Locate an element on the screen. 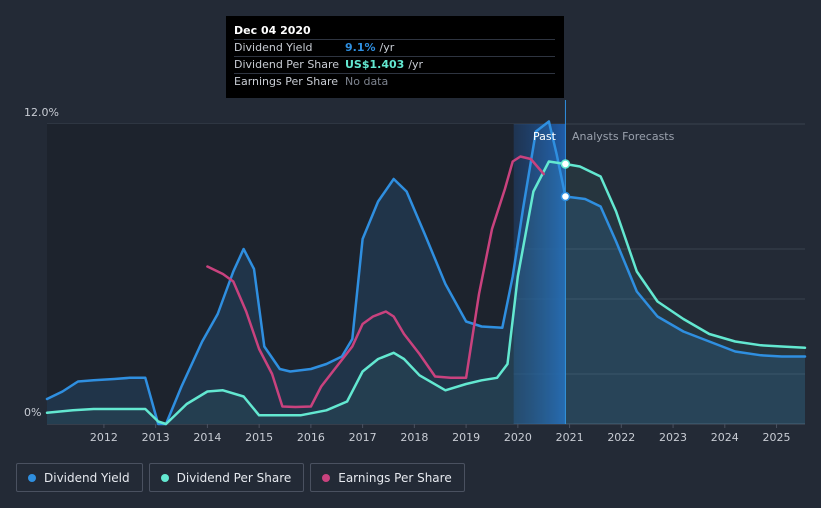 Image resolution: width=821 pixels, height=508 pixels. y-axis: 12.0% 0% is located at coordinates (41, 262).